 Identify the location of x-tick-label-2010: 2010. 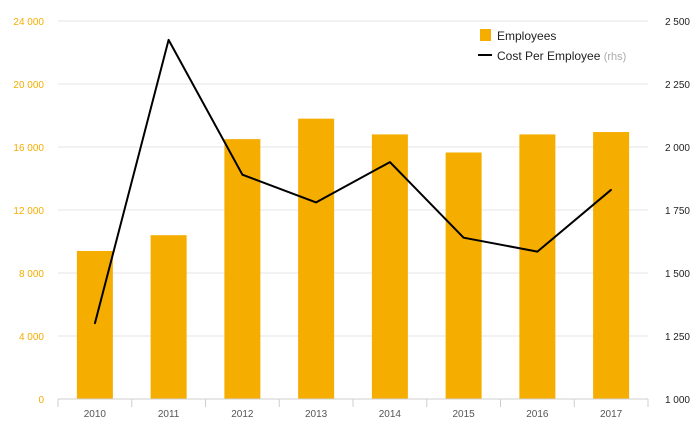
(95, 414).